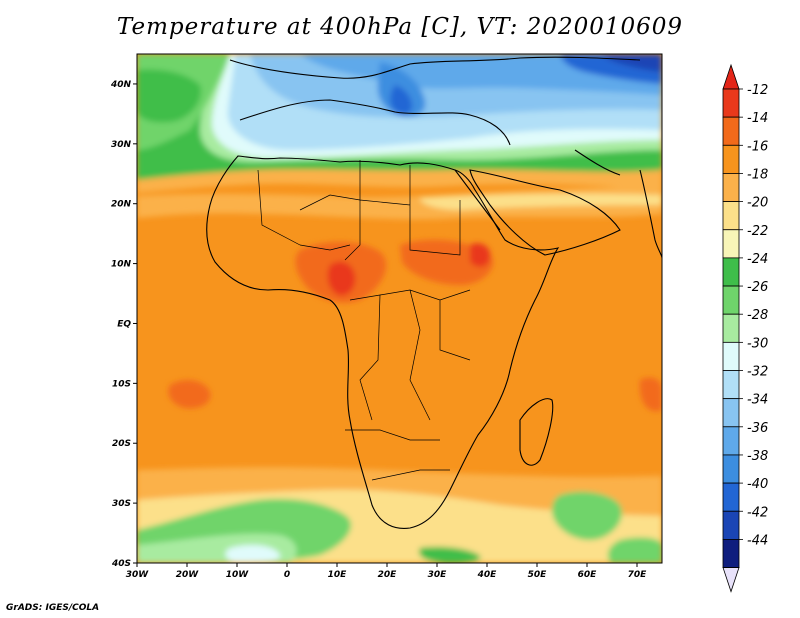 The image size is (800, 618). What do you see at coordinates (538, 575) in the screenshot?
I see `x-tick-label: 50E` at bounding box center [538, 575].